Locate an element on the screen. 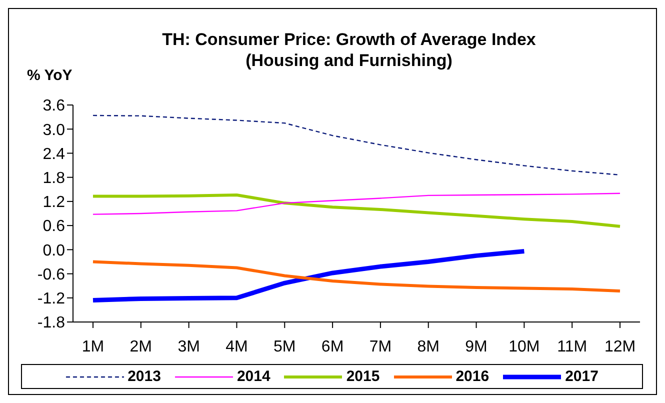 This screenshot has height=403, width=665. y-axis-title: % YoY is located at coordinates (49, 75).